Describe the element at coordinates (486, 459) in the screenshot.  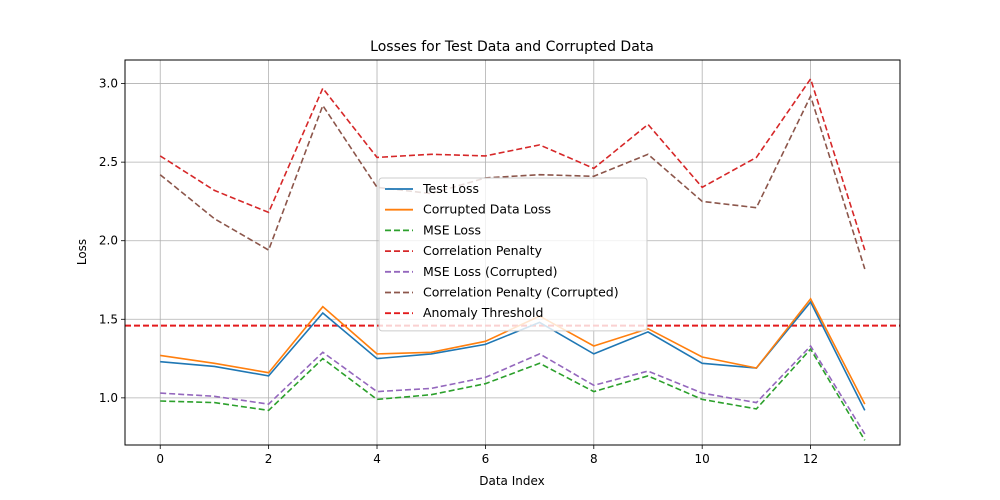
I see `x-tick-label: 6` at that location.